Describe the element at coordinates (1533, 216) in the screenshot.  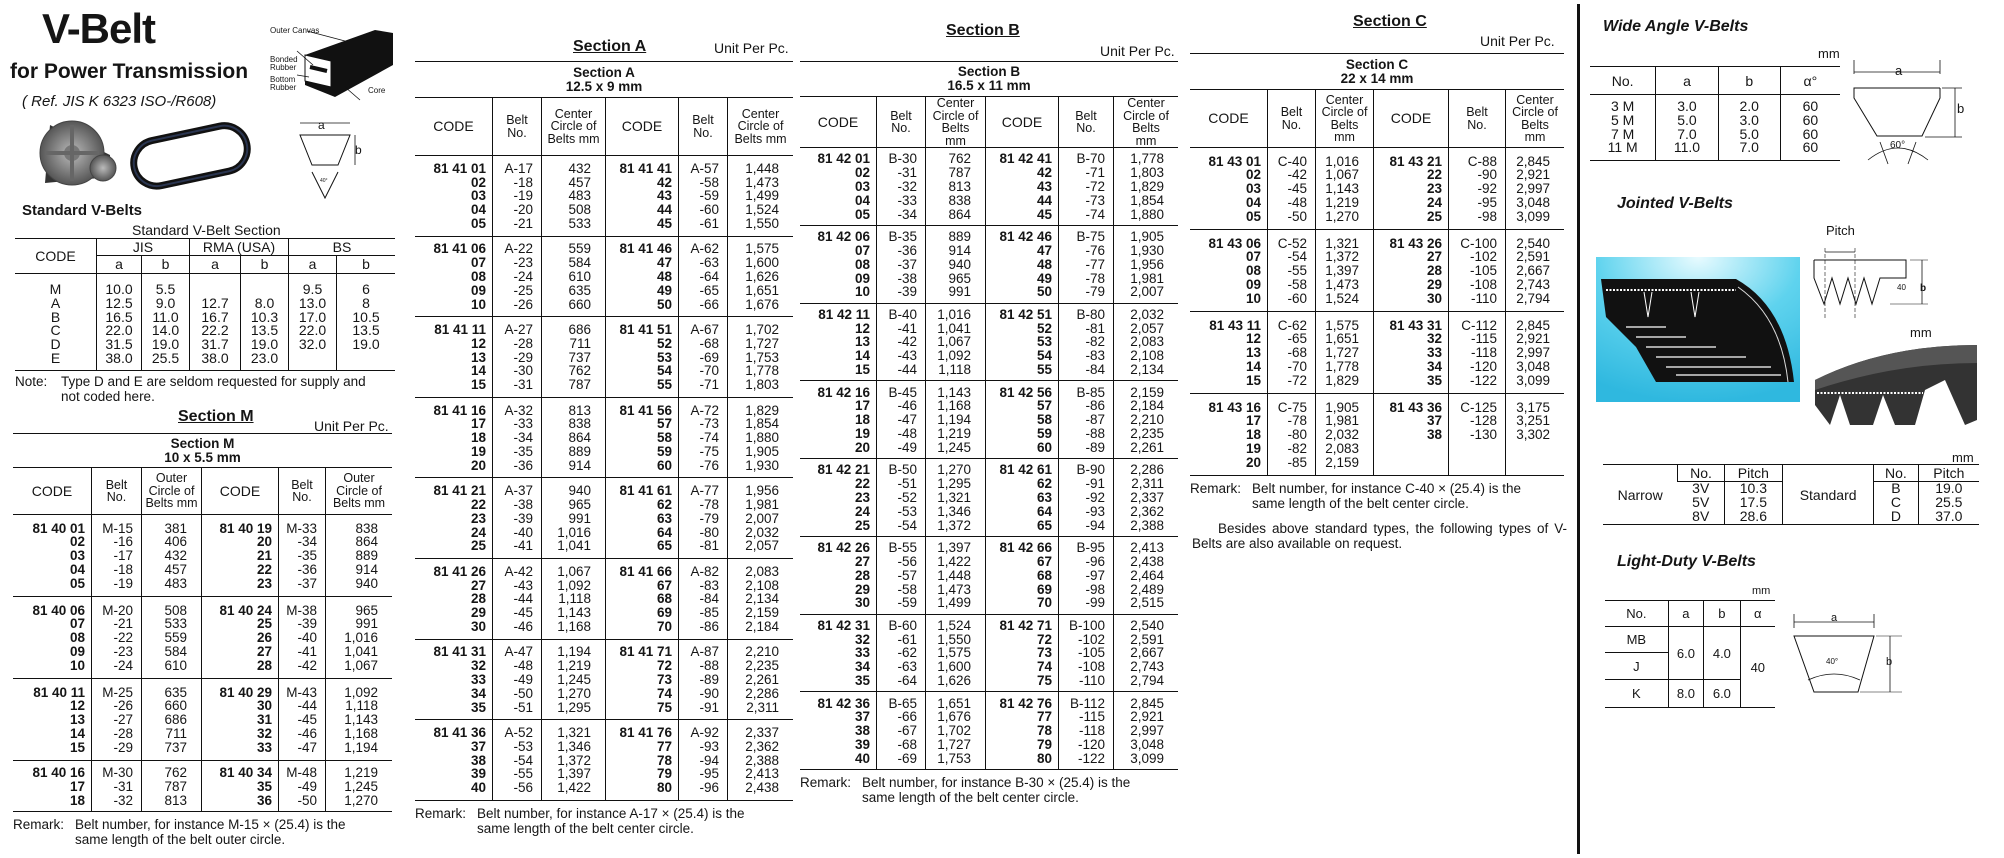
I see `center-length: 3,099` at that location.